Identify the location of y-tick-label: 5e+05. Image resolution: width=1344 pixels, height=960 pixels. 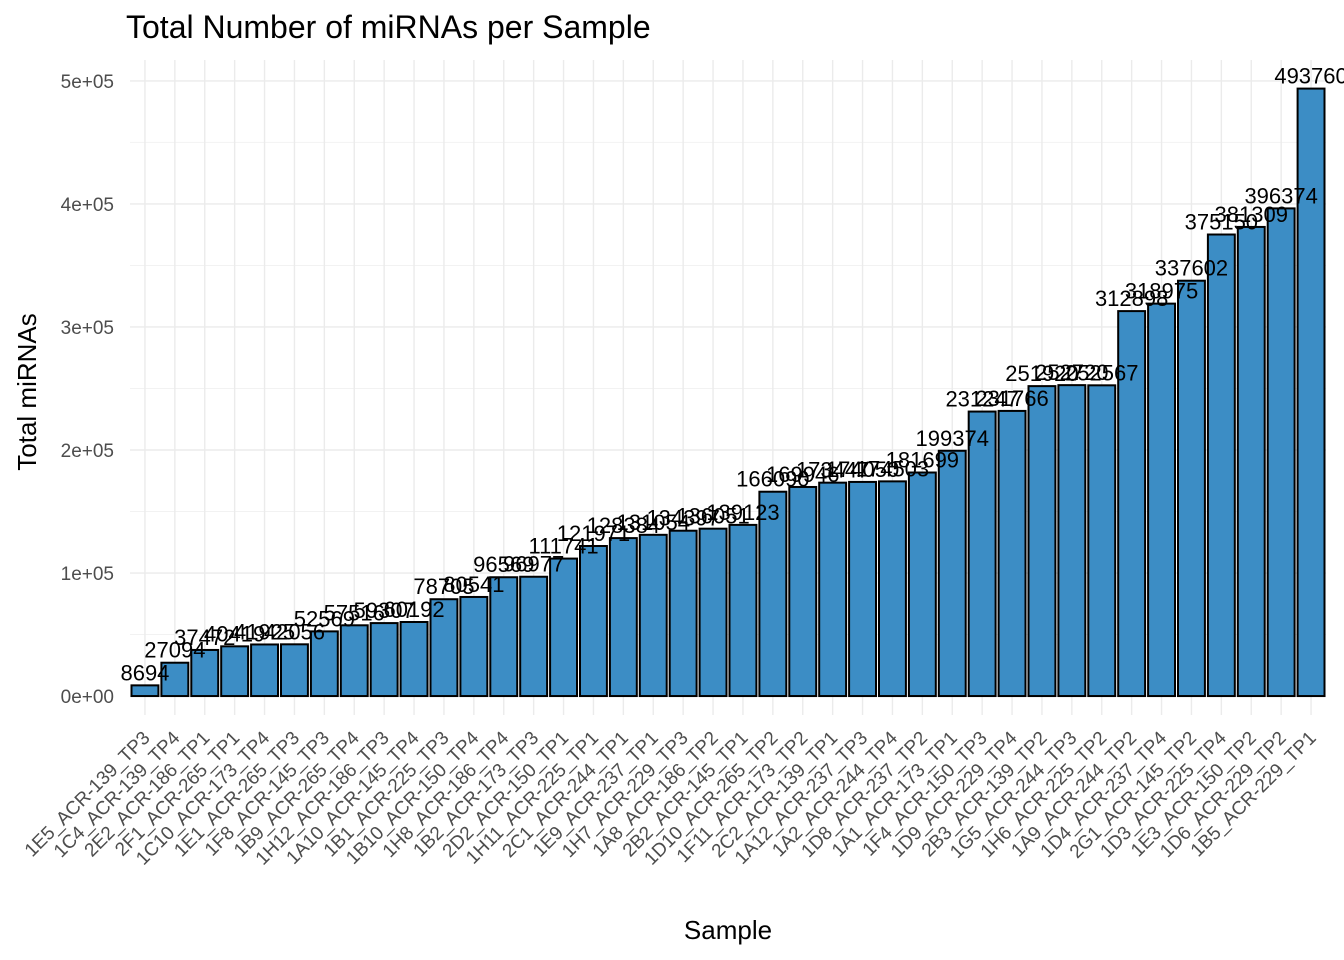
(87, 82).